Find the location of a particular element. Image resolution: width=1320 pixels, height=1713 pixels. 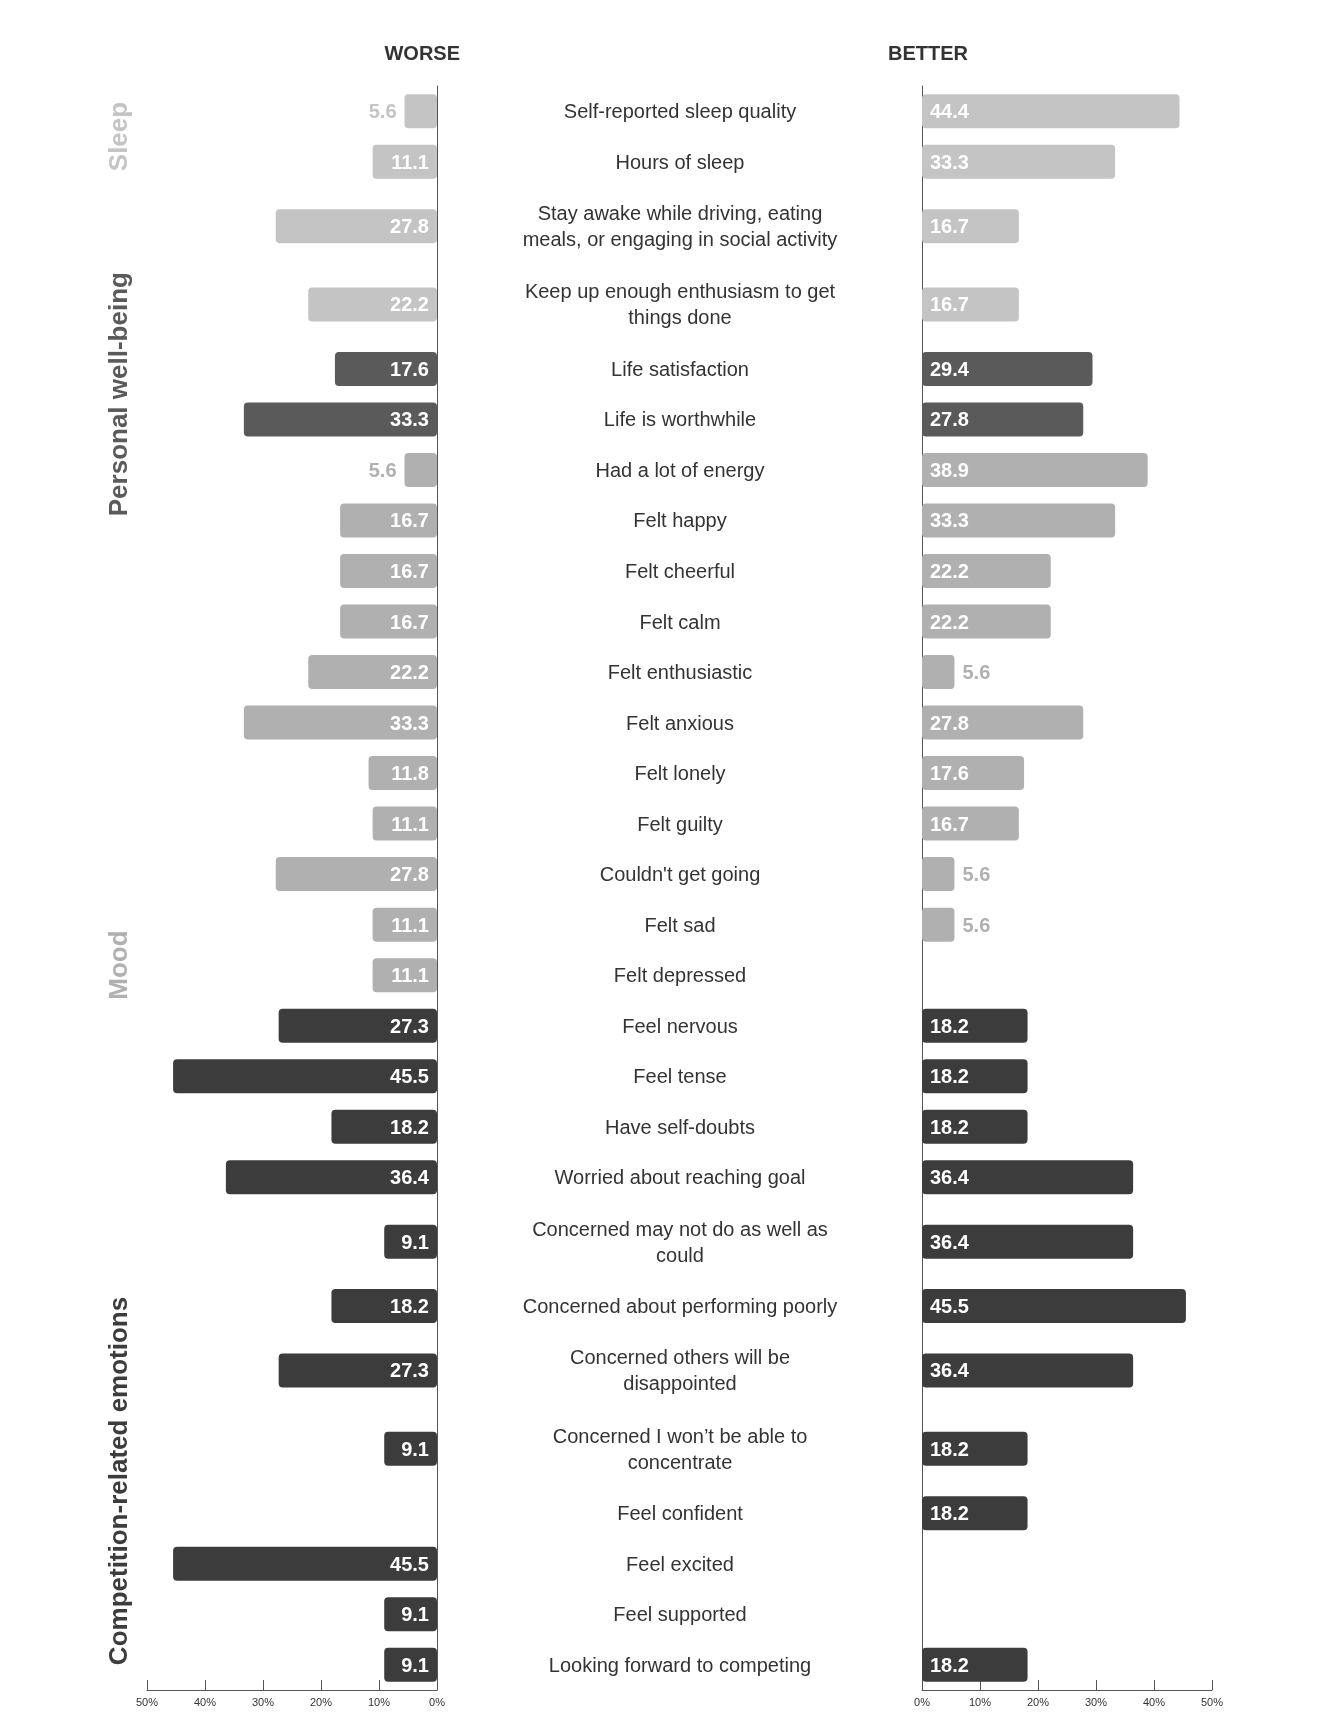

y-tick-label: Felt guilty is located at coordinates (680, 823).